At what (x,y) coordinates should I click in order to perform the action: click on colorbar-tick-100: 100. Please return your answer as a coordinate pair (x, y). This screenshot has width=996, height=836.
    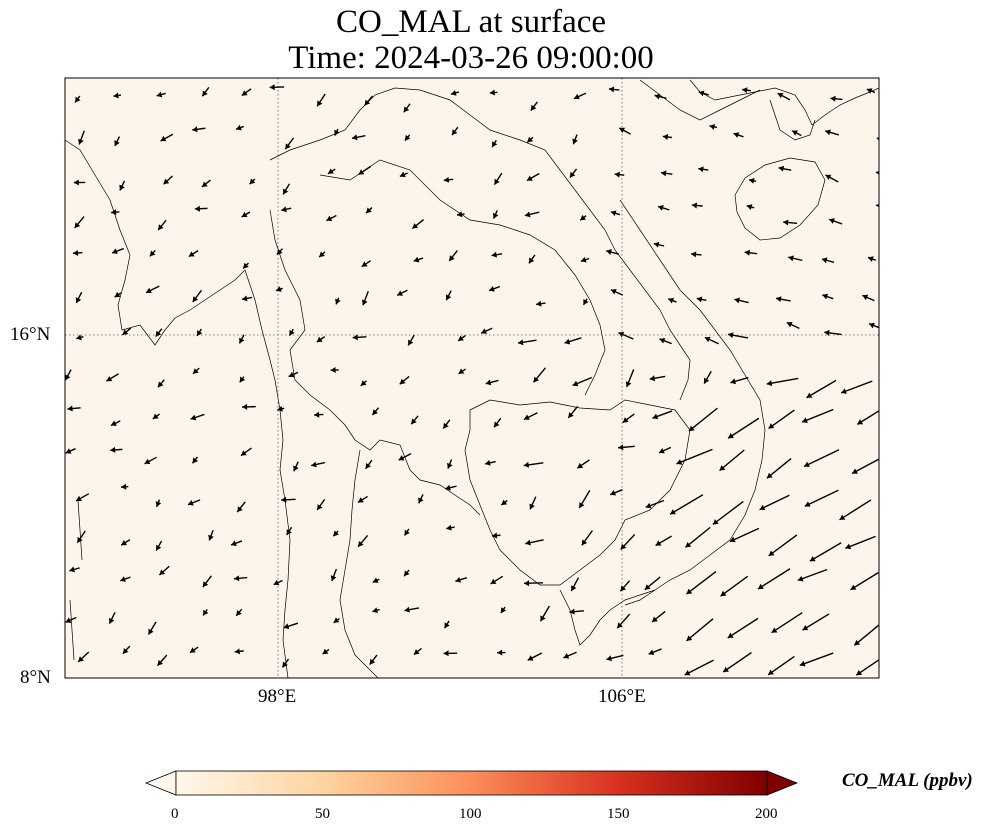
    Looking at the image, I should click on (470, 814).